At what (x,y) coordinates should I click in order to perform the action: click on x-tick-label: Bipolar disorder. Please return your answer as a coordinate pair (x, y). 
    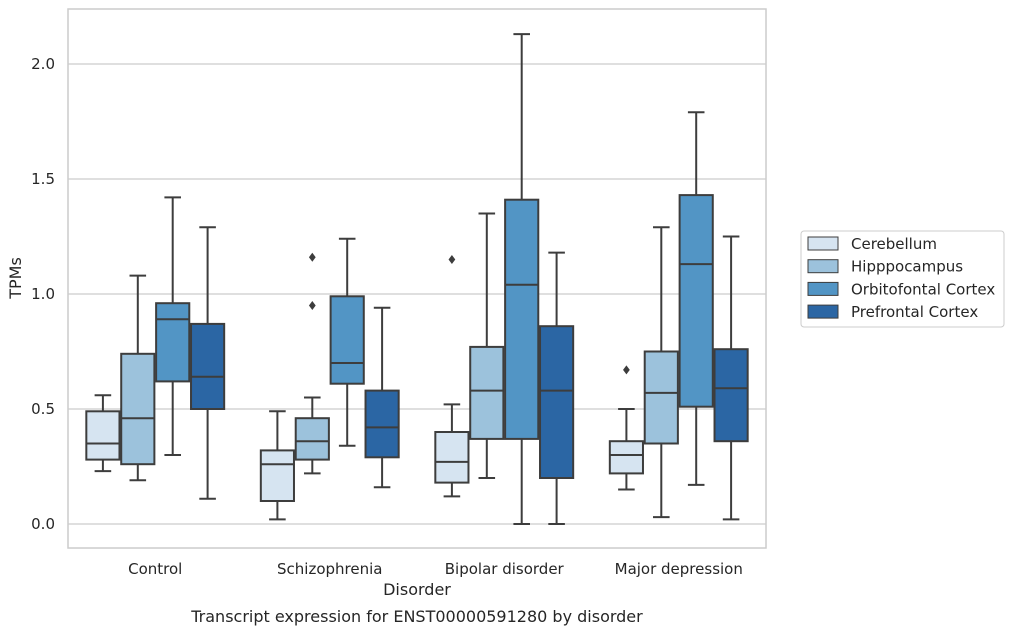
    Looking at the image, I should click on (505, 569).